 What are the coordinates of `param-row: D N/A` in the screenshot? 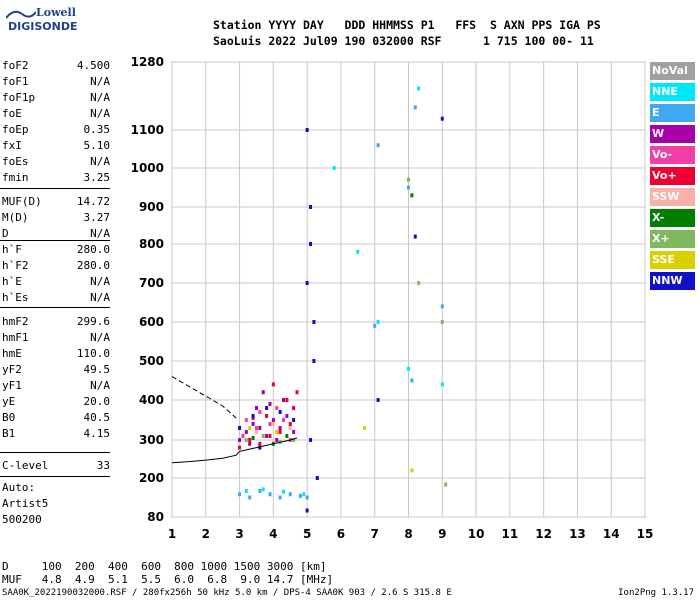 It's located at (56, 234).